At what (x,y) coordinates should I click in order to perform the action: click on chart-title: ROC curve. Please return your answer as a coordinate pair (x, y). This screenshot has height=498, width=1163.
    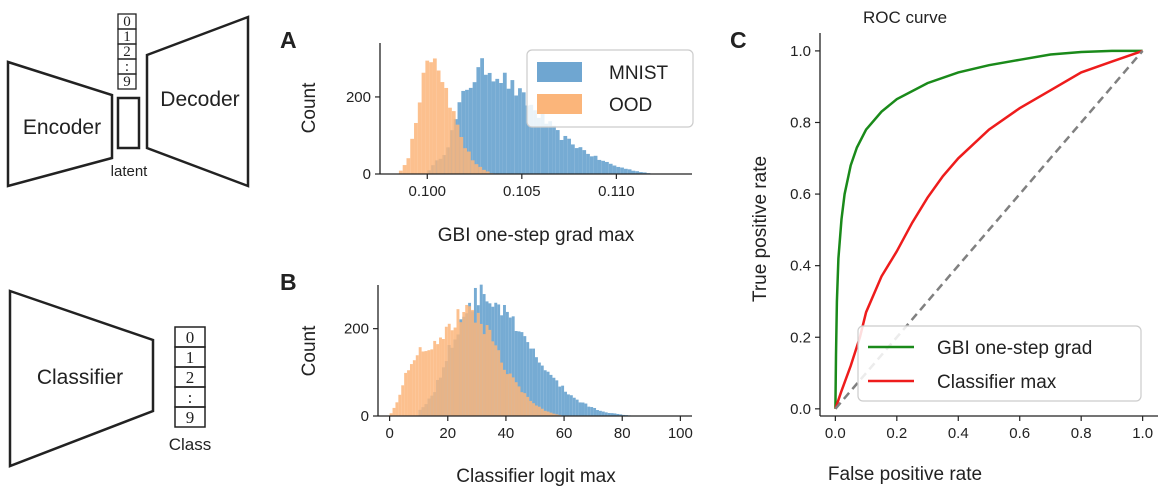
    Looking at the image, I should click on (905, 17).